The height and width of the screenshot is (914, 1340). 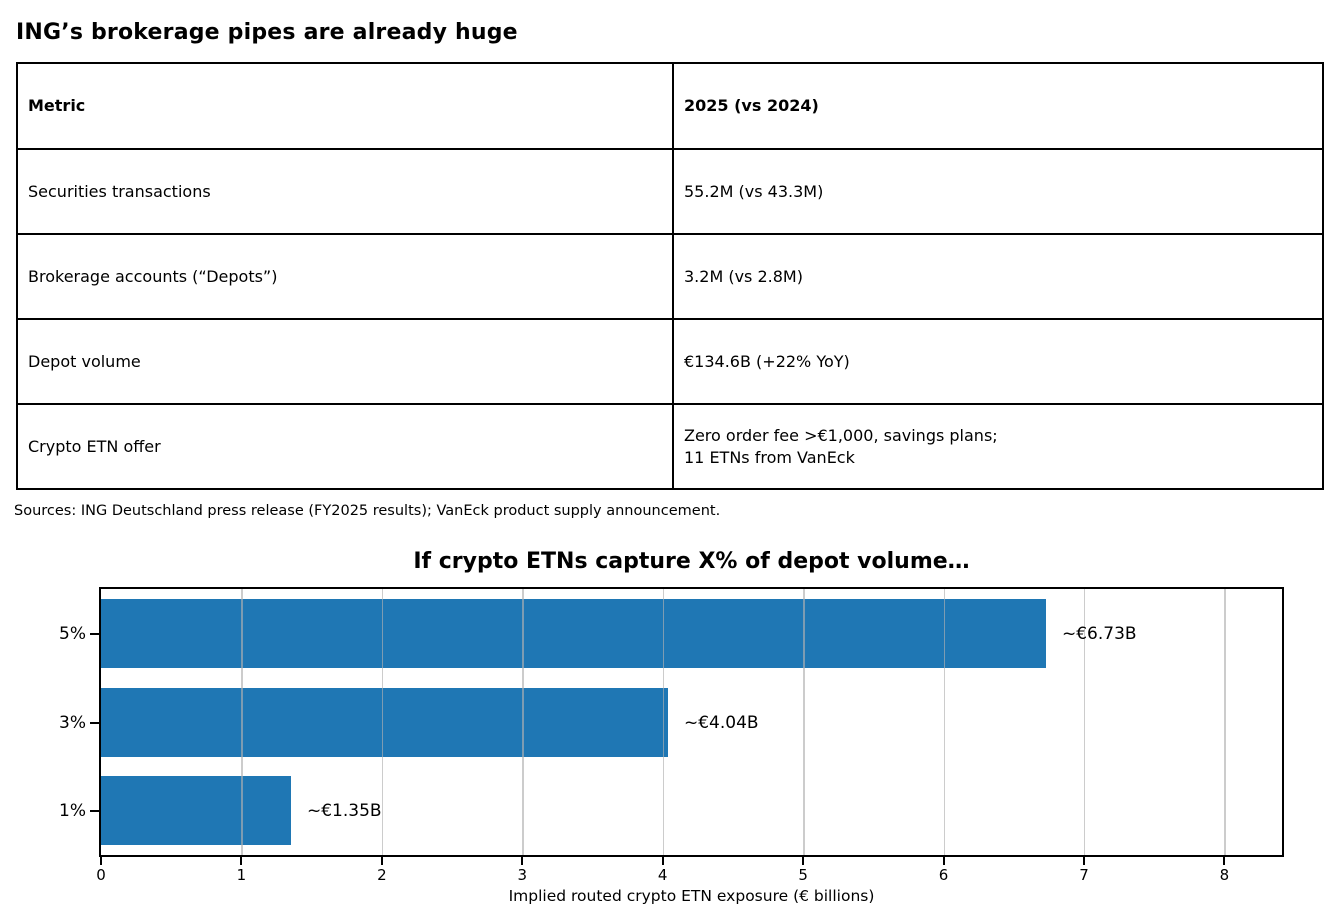 I want to click on table-cell-metric: Depot volume, so click(x=345, y=361).